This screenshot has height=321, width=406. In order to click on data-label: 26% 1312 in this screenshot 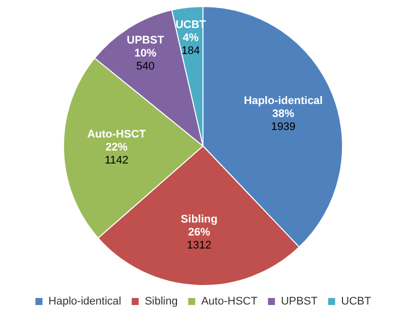, I will do `click(199, 239)`.